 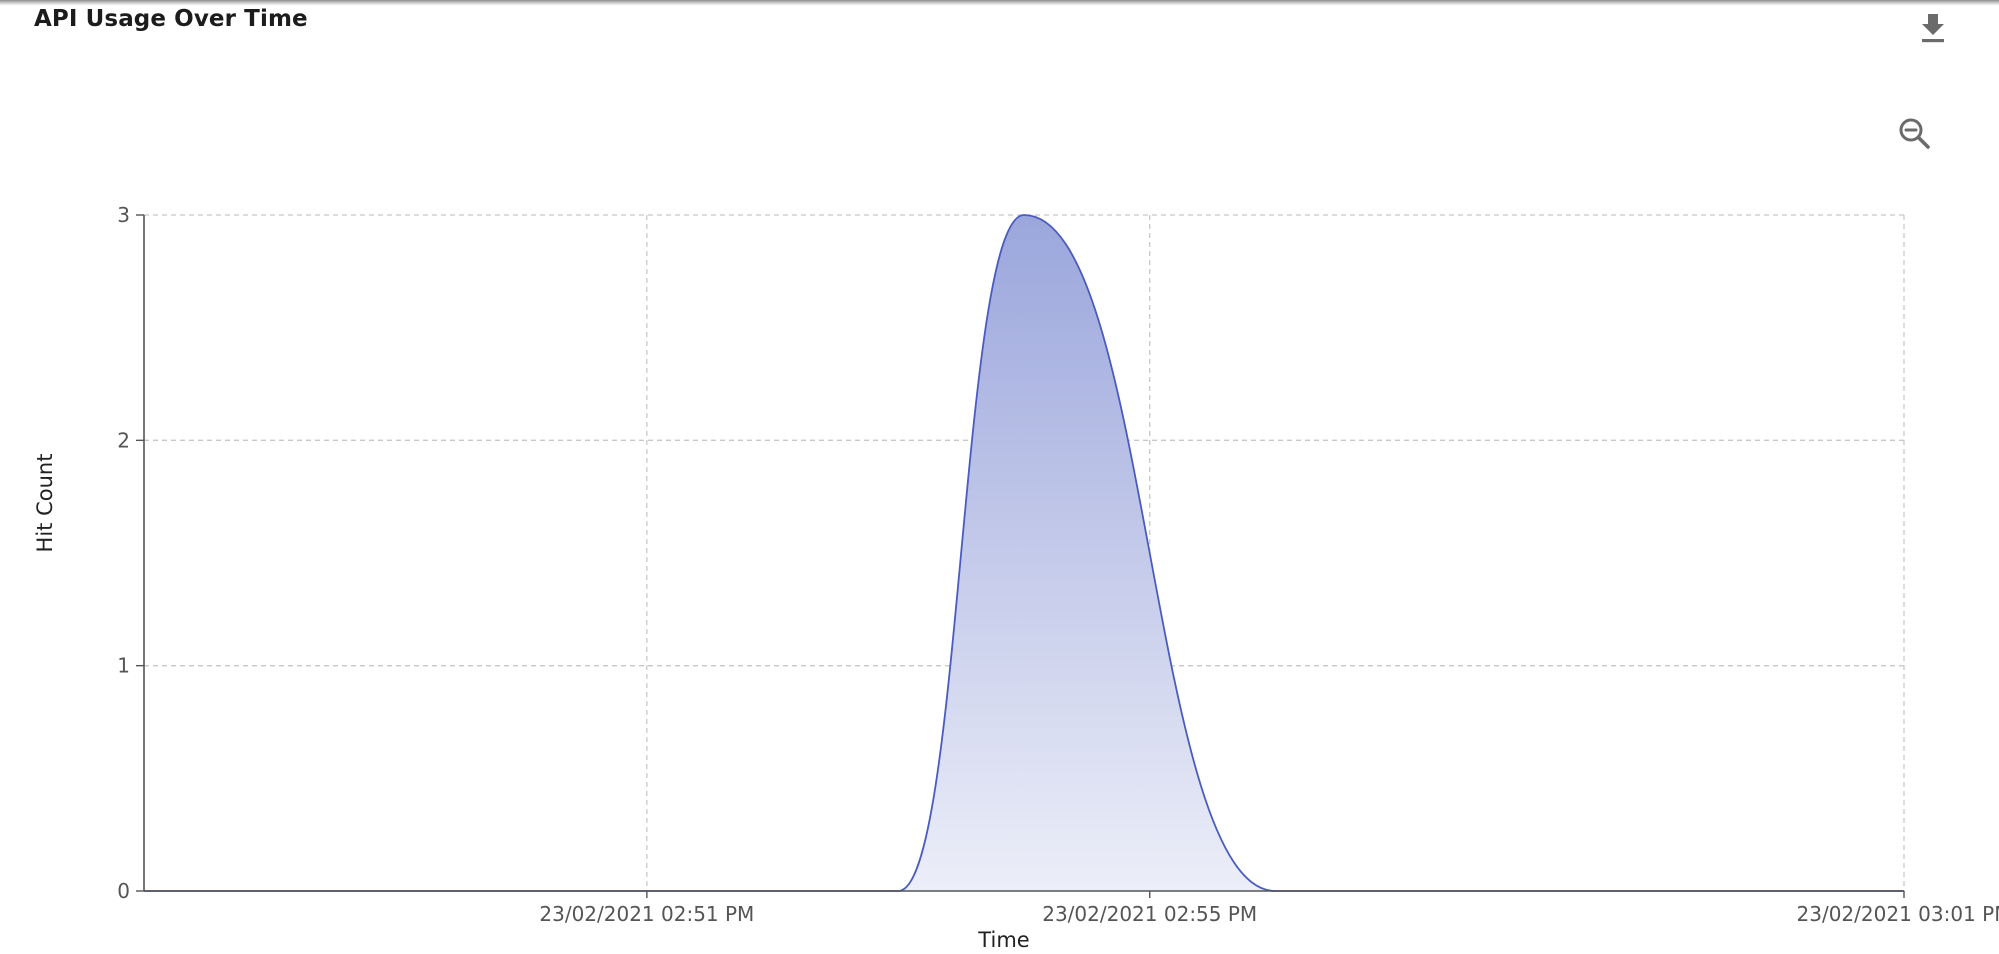 I want to click on y-tick-label: 0, so click(x=123, y=891).